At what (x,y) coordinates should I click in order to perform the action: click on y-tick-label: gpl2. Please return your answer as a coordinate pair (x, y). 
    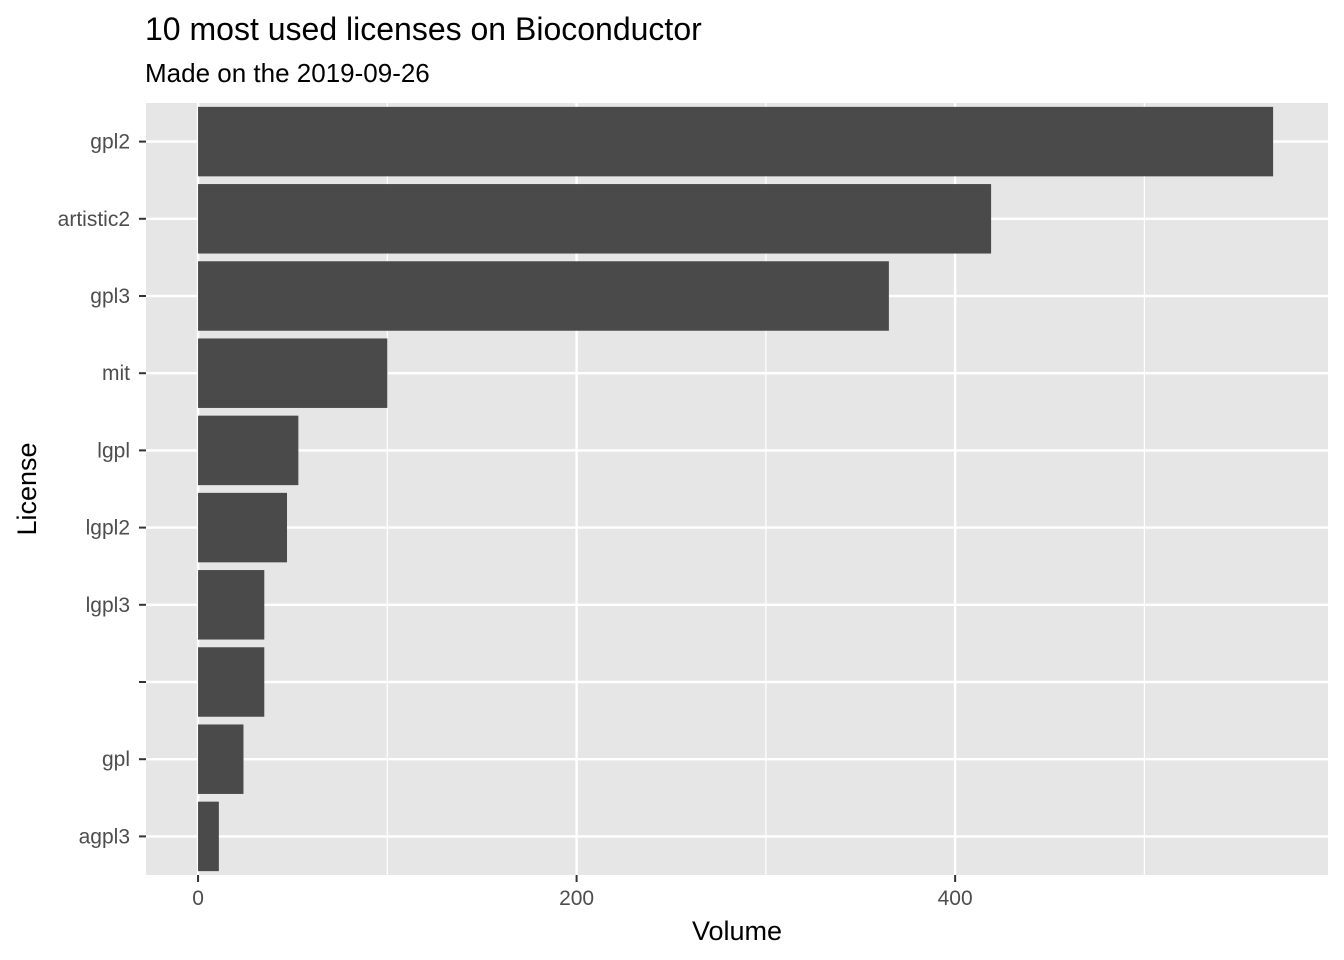
    Looking at the image, I should click on (110, 142).